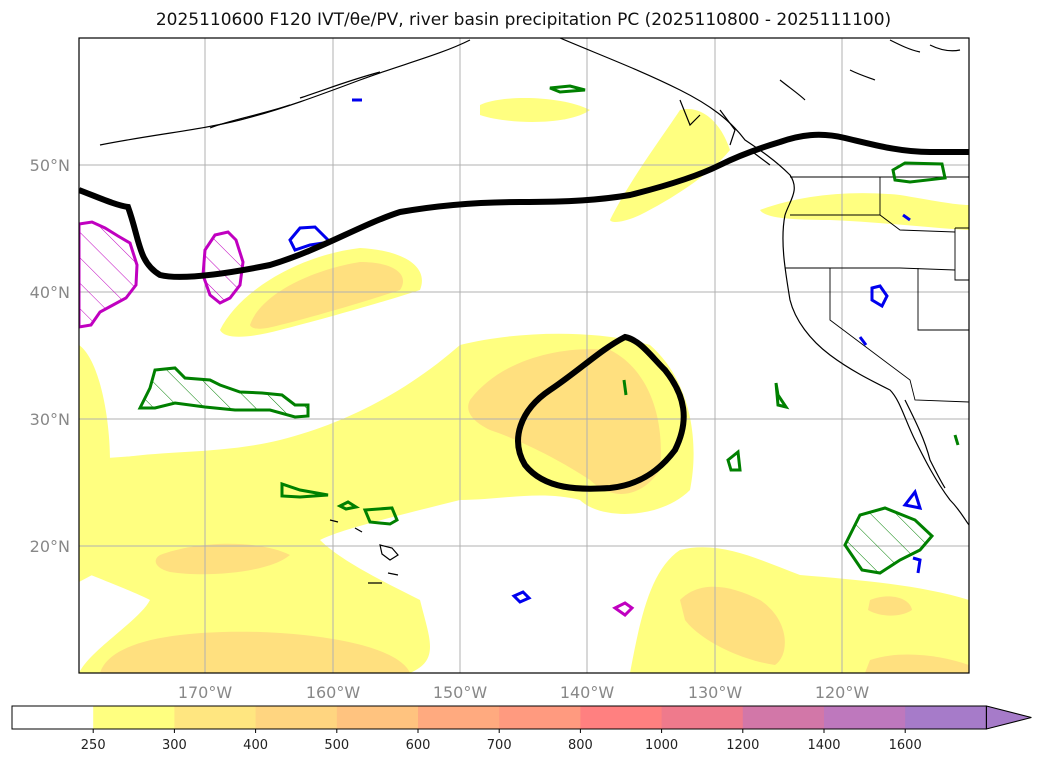 Image resolution: width=1047 pixels, height=767 pixels. I want to click on colorbar-label: 300, so click(174, 745).